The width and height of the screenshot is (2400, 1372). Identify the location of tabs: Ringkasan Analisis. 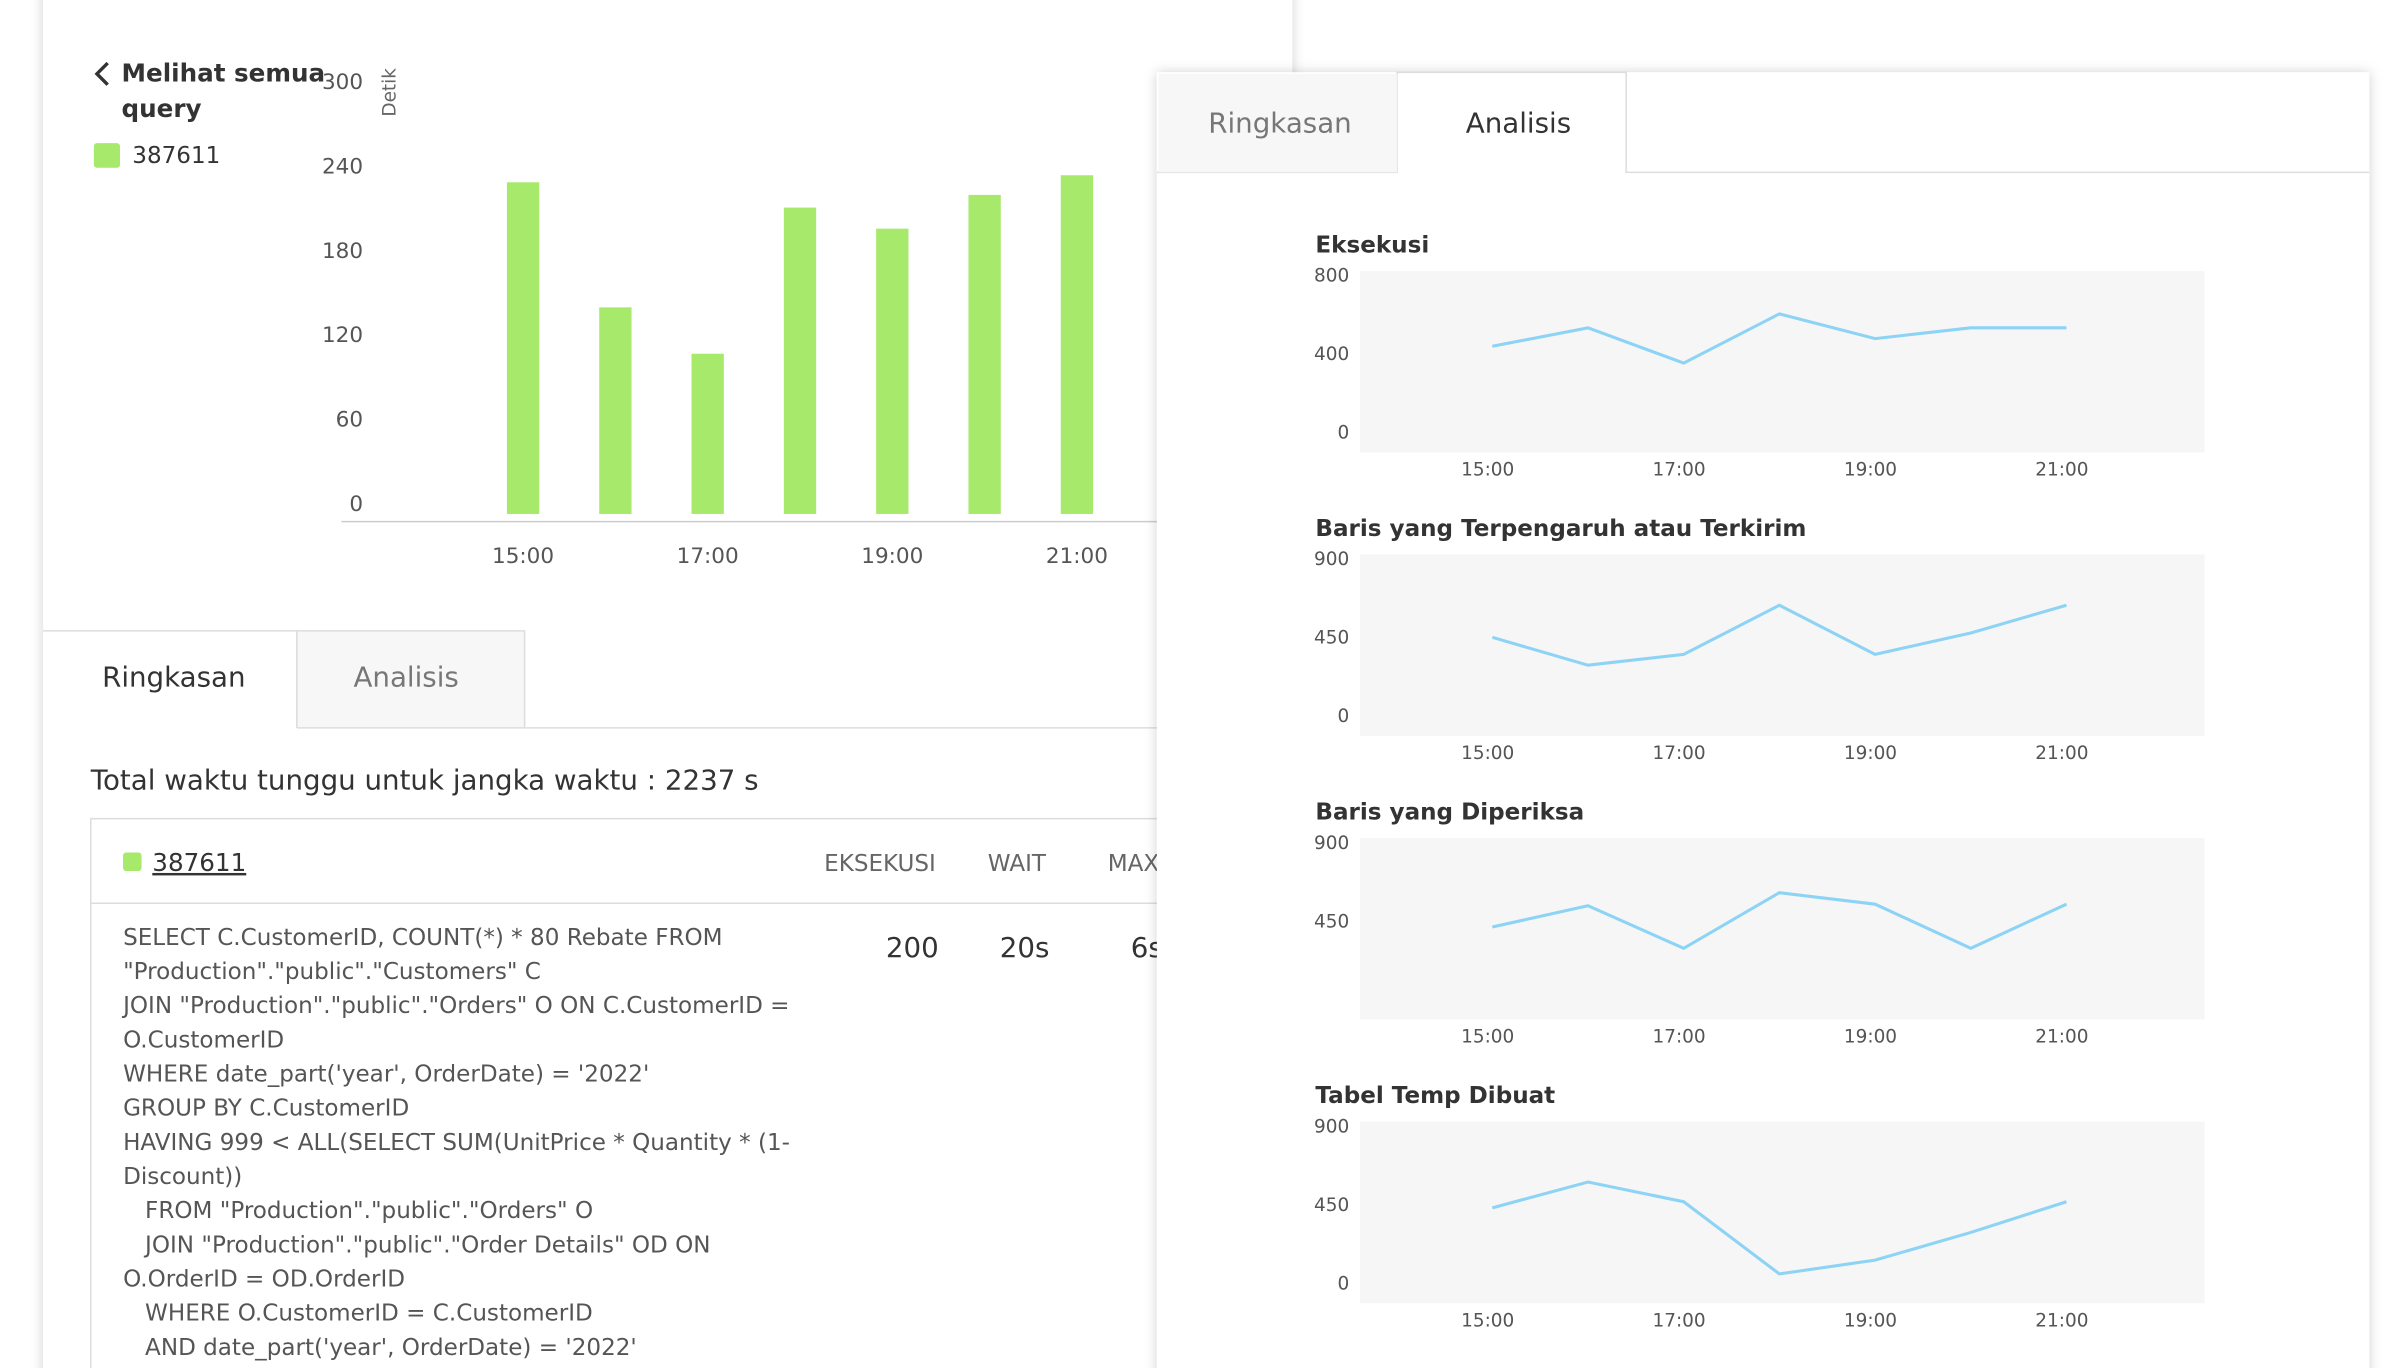
(606, 679).